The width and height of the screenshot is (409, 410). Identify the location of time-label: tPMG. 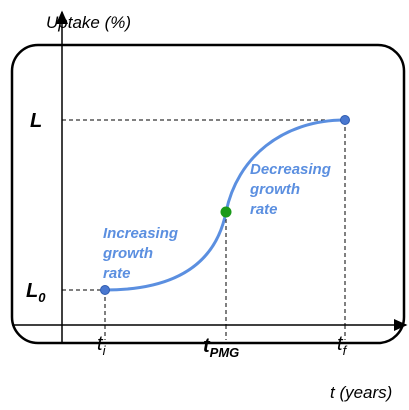
(221, 347).